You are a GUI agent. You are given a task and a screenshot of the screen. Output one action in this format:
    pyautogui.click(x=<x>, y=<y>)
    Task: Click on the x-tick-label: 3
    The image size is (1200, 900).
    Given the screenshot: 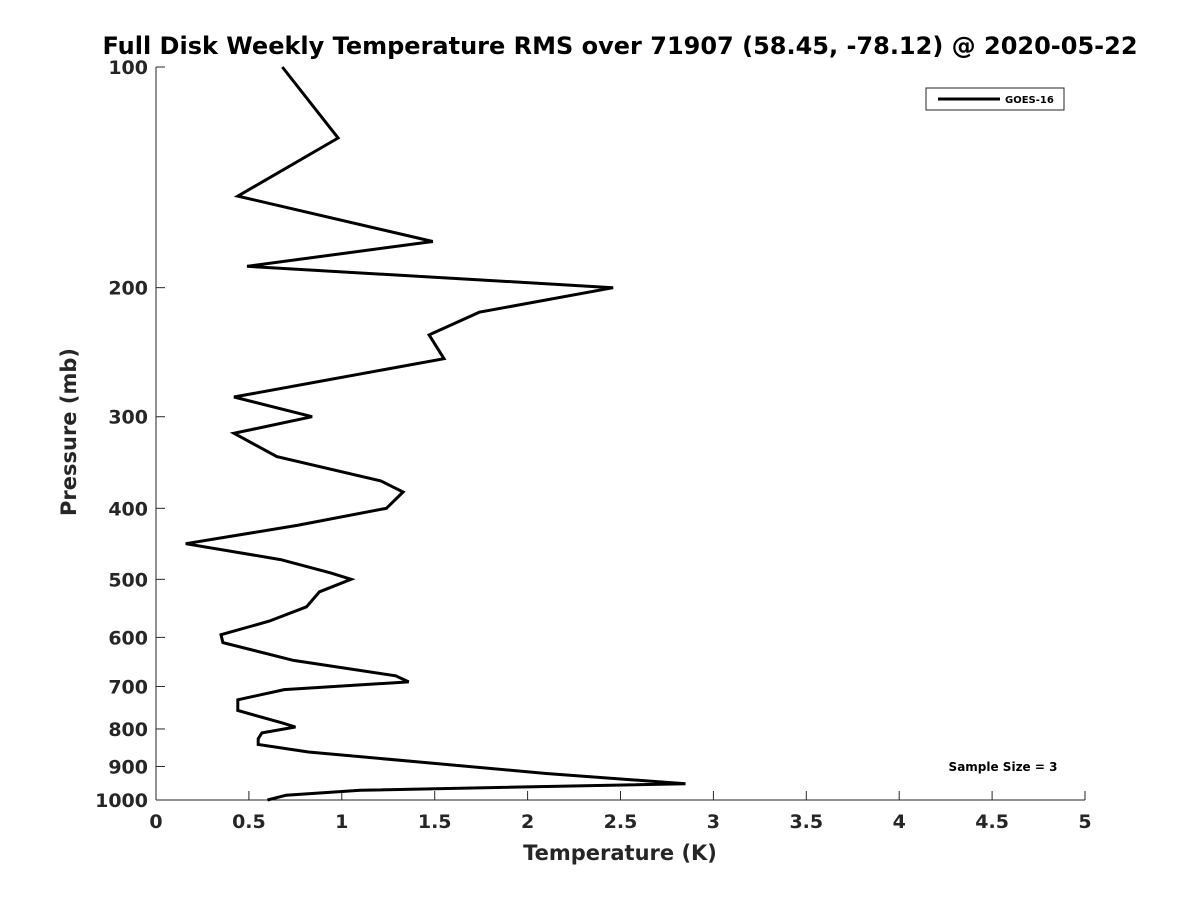 What is the action you would take?
    pyautogui.click(x=713, y=822)
    